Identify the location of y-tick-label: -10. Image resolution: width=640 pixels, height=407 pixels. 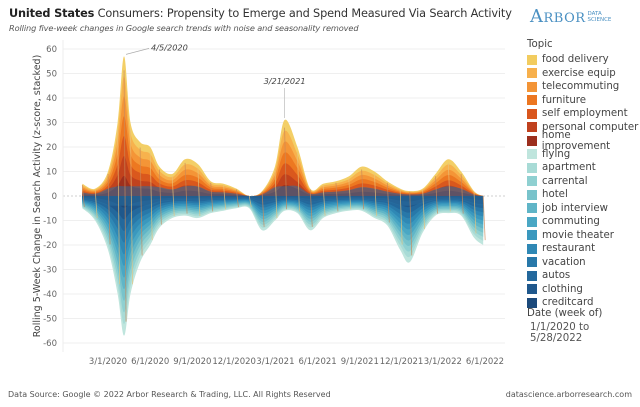
(50, 222).